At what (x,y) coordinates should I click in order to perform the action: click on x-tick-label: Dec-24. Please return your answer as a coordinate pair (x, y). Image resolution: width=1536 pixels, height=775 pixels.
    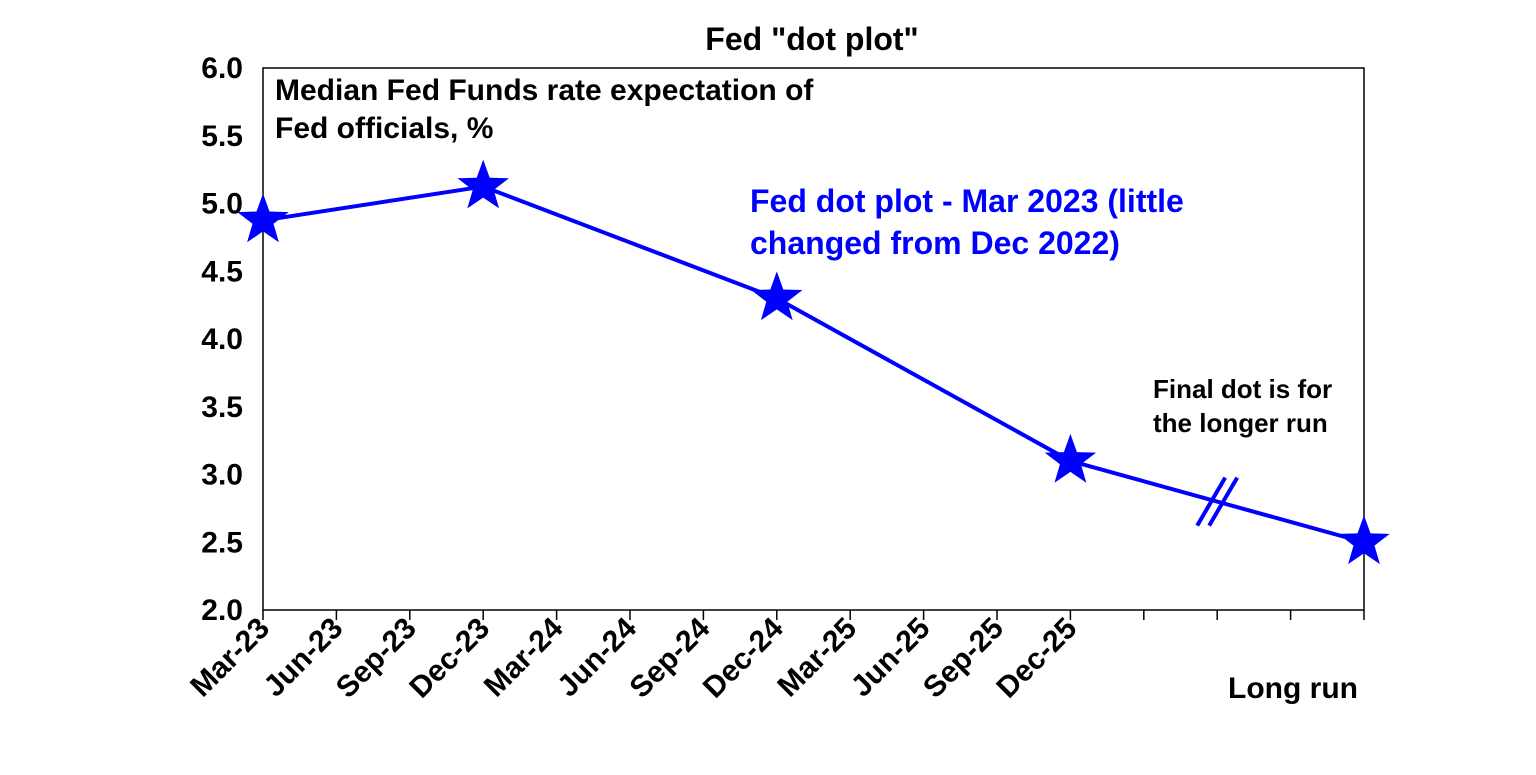
    Looking at the image, I should click on (743, 657).